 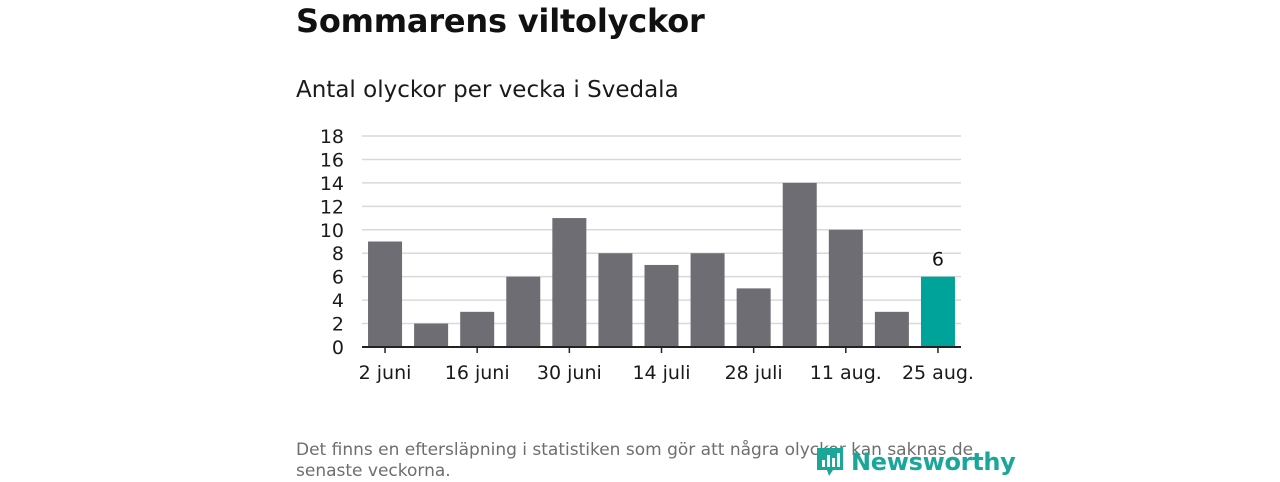 I want to click on page-title: Sommarens viltolyckor, so click(x=500, y=21).